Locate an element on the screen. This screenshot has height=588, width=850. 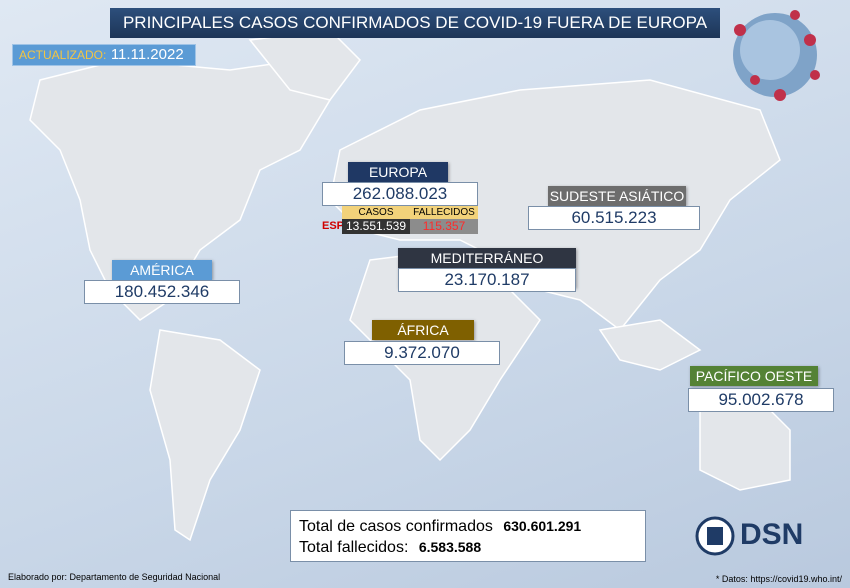
region-label: EUROPA is located at coordinates (398, 172).